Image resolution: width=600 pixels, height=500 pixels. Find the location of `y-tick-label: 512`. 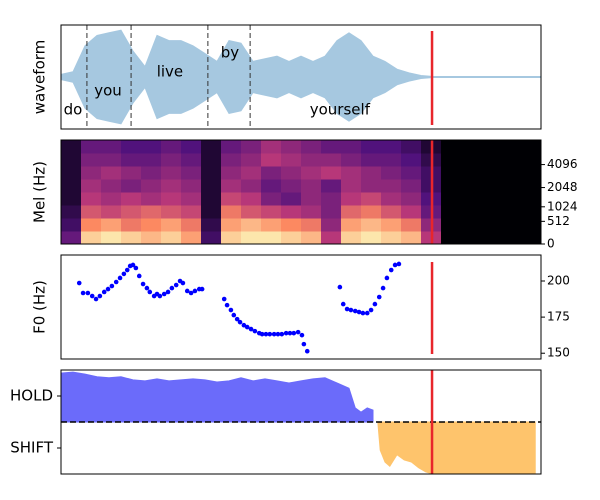

y-tick-label: 512 is located at coordinates (558, 221).